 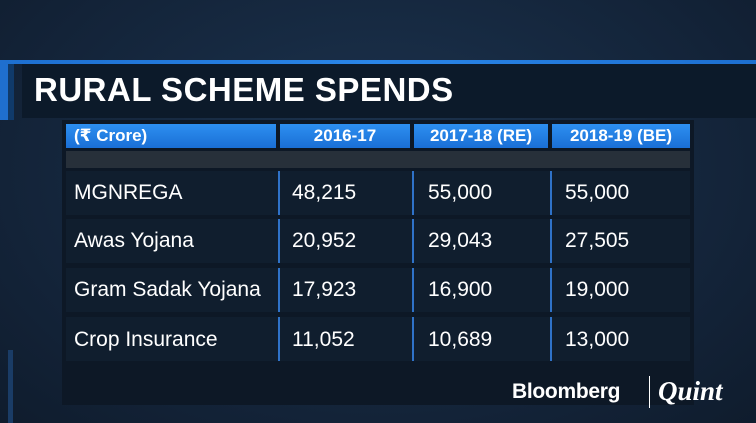 I want to click on logo-brand: Bloomberg, so click(x=566, y=391).